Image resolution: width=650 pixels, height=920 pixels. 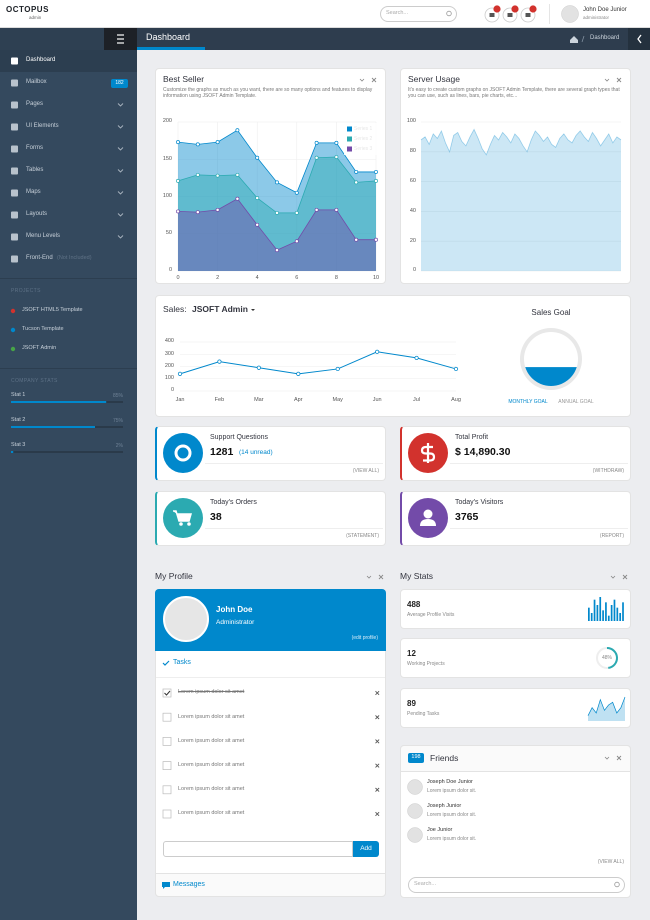 What do you see at coordinates (36, 82) in the screenshot?
I see `menu-label: Mailbox` at bounding box center [36, 82].